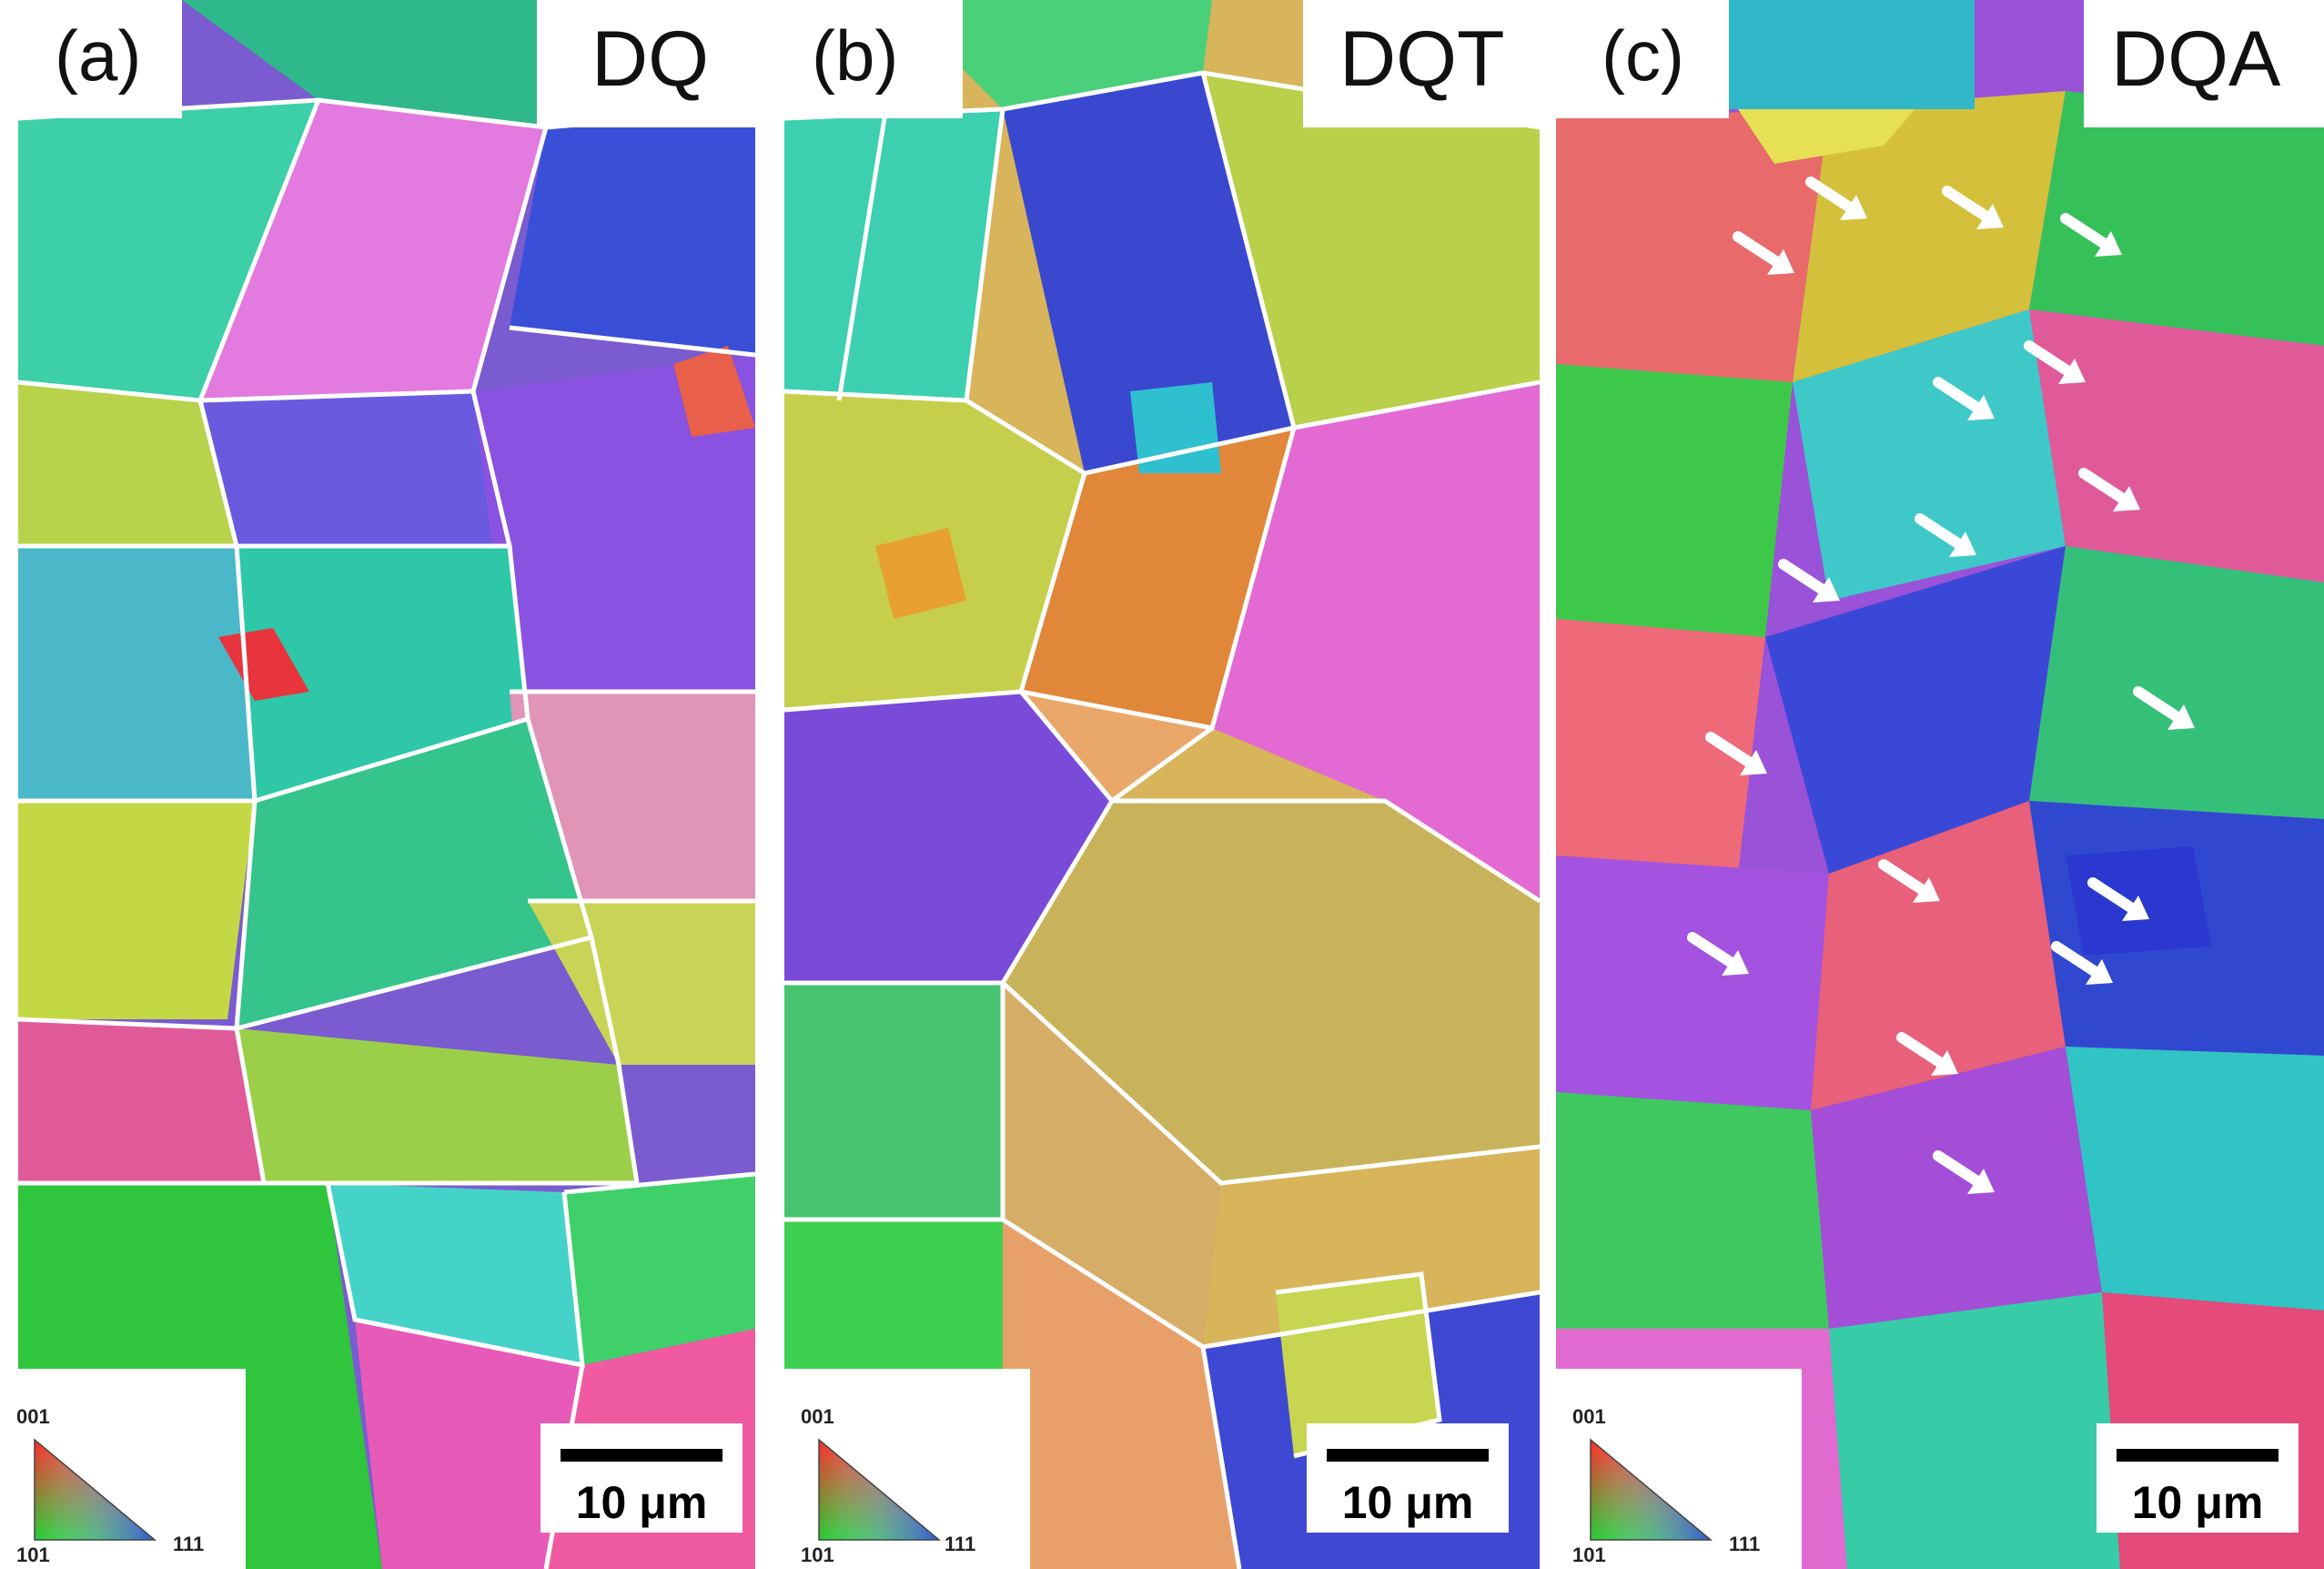  What do you see at coordinates (2196, 59) in the screenshot?
I see `panel-title: DQA` at bounding box center [2196, 59].